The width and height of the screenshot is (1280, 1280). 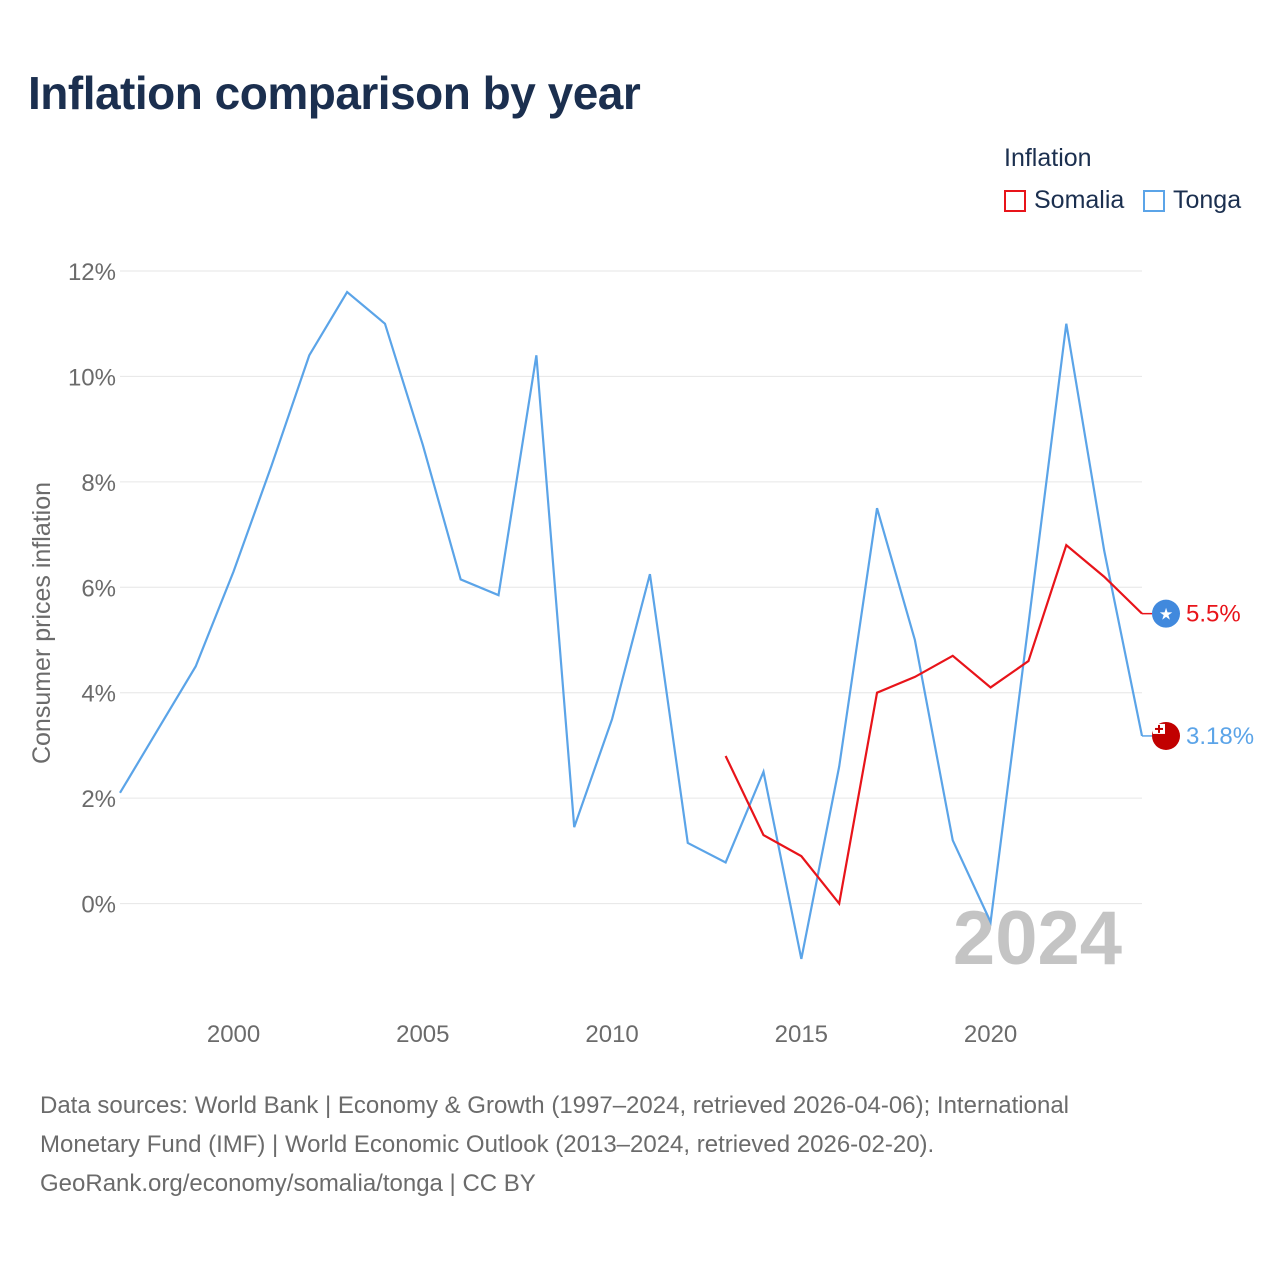 I want to click on legend-title: Inflation, so click(x=1048, y=158).